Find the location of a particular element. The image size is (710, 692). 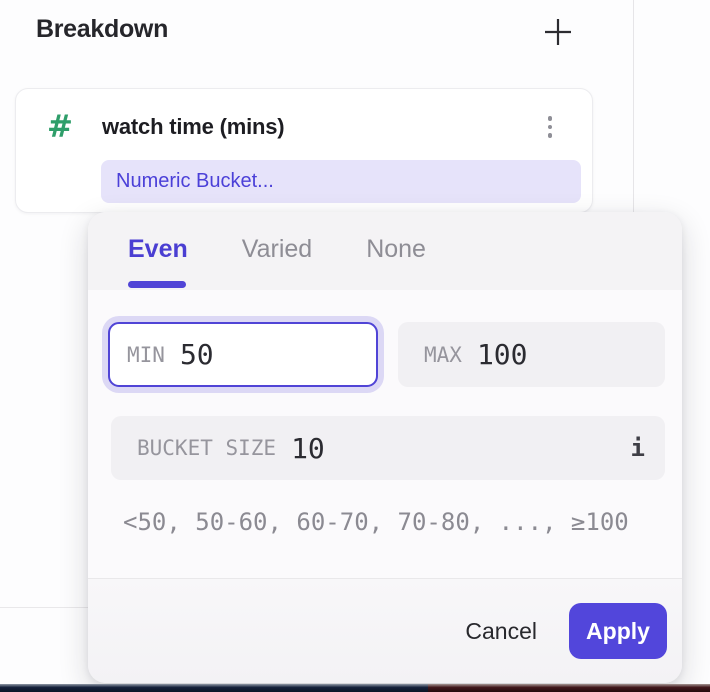

chart-bar-maroon is located at coordinates (569, 688).